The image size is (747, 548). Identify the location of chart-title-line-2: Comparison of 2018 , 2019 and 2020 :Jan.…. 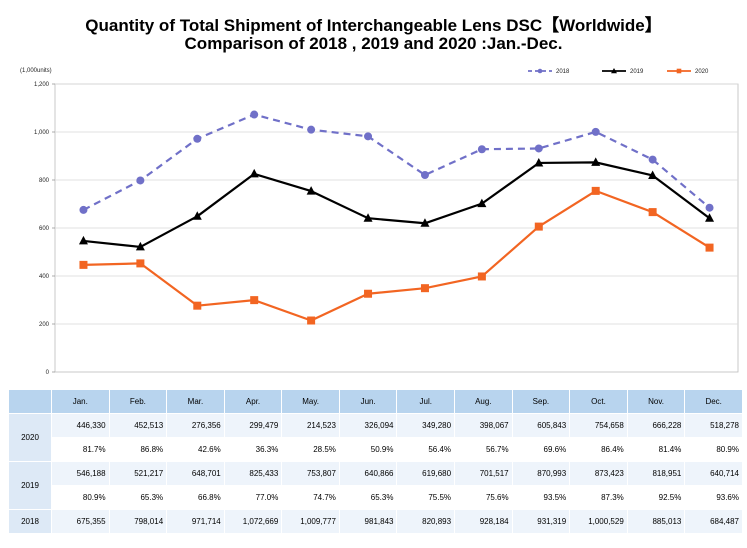
(373, 43).